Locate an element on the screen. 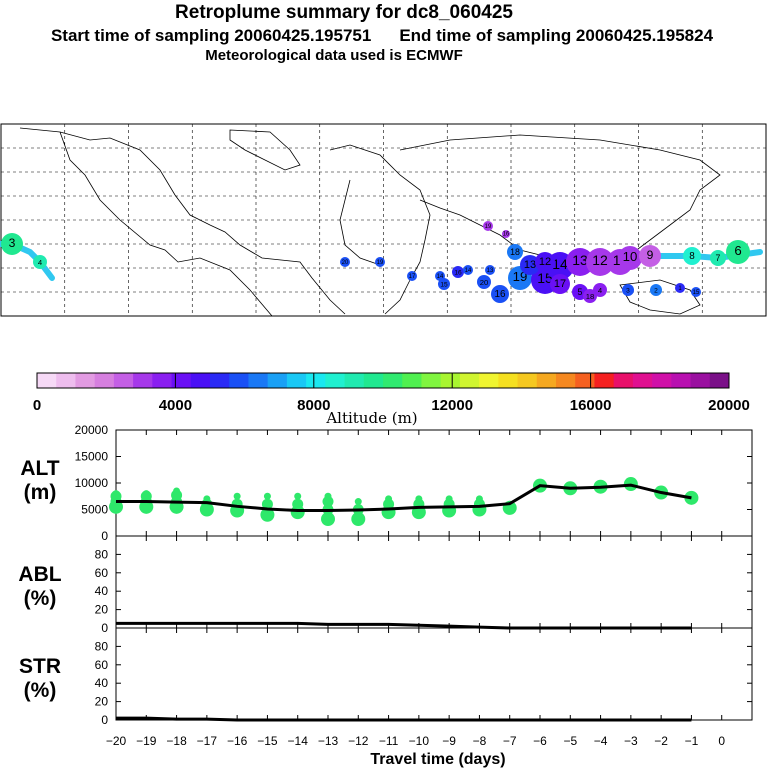 This screenshot has height=768, width=768. x-tick-label: −20 is located at coordinates (116, 741).